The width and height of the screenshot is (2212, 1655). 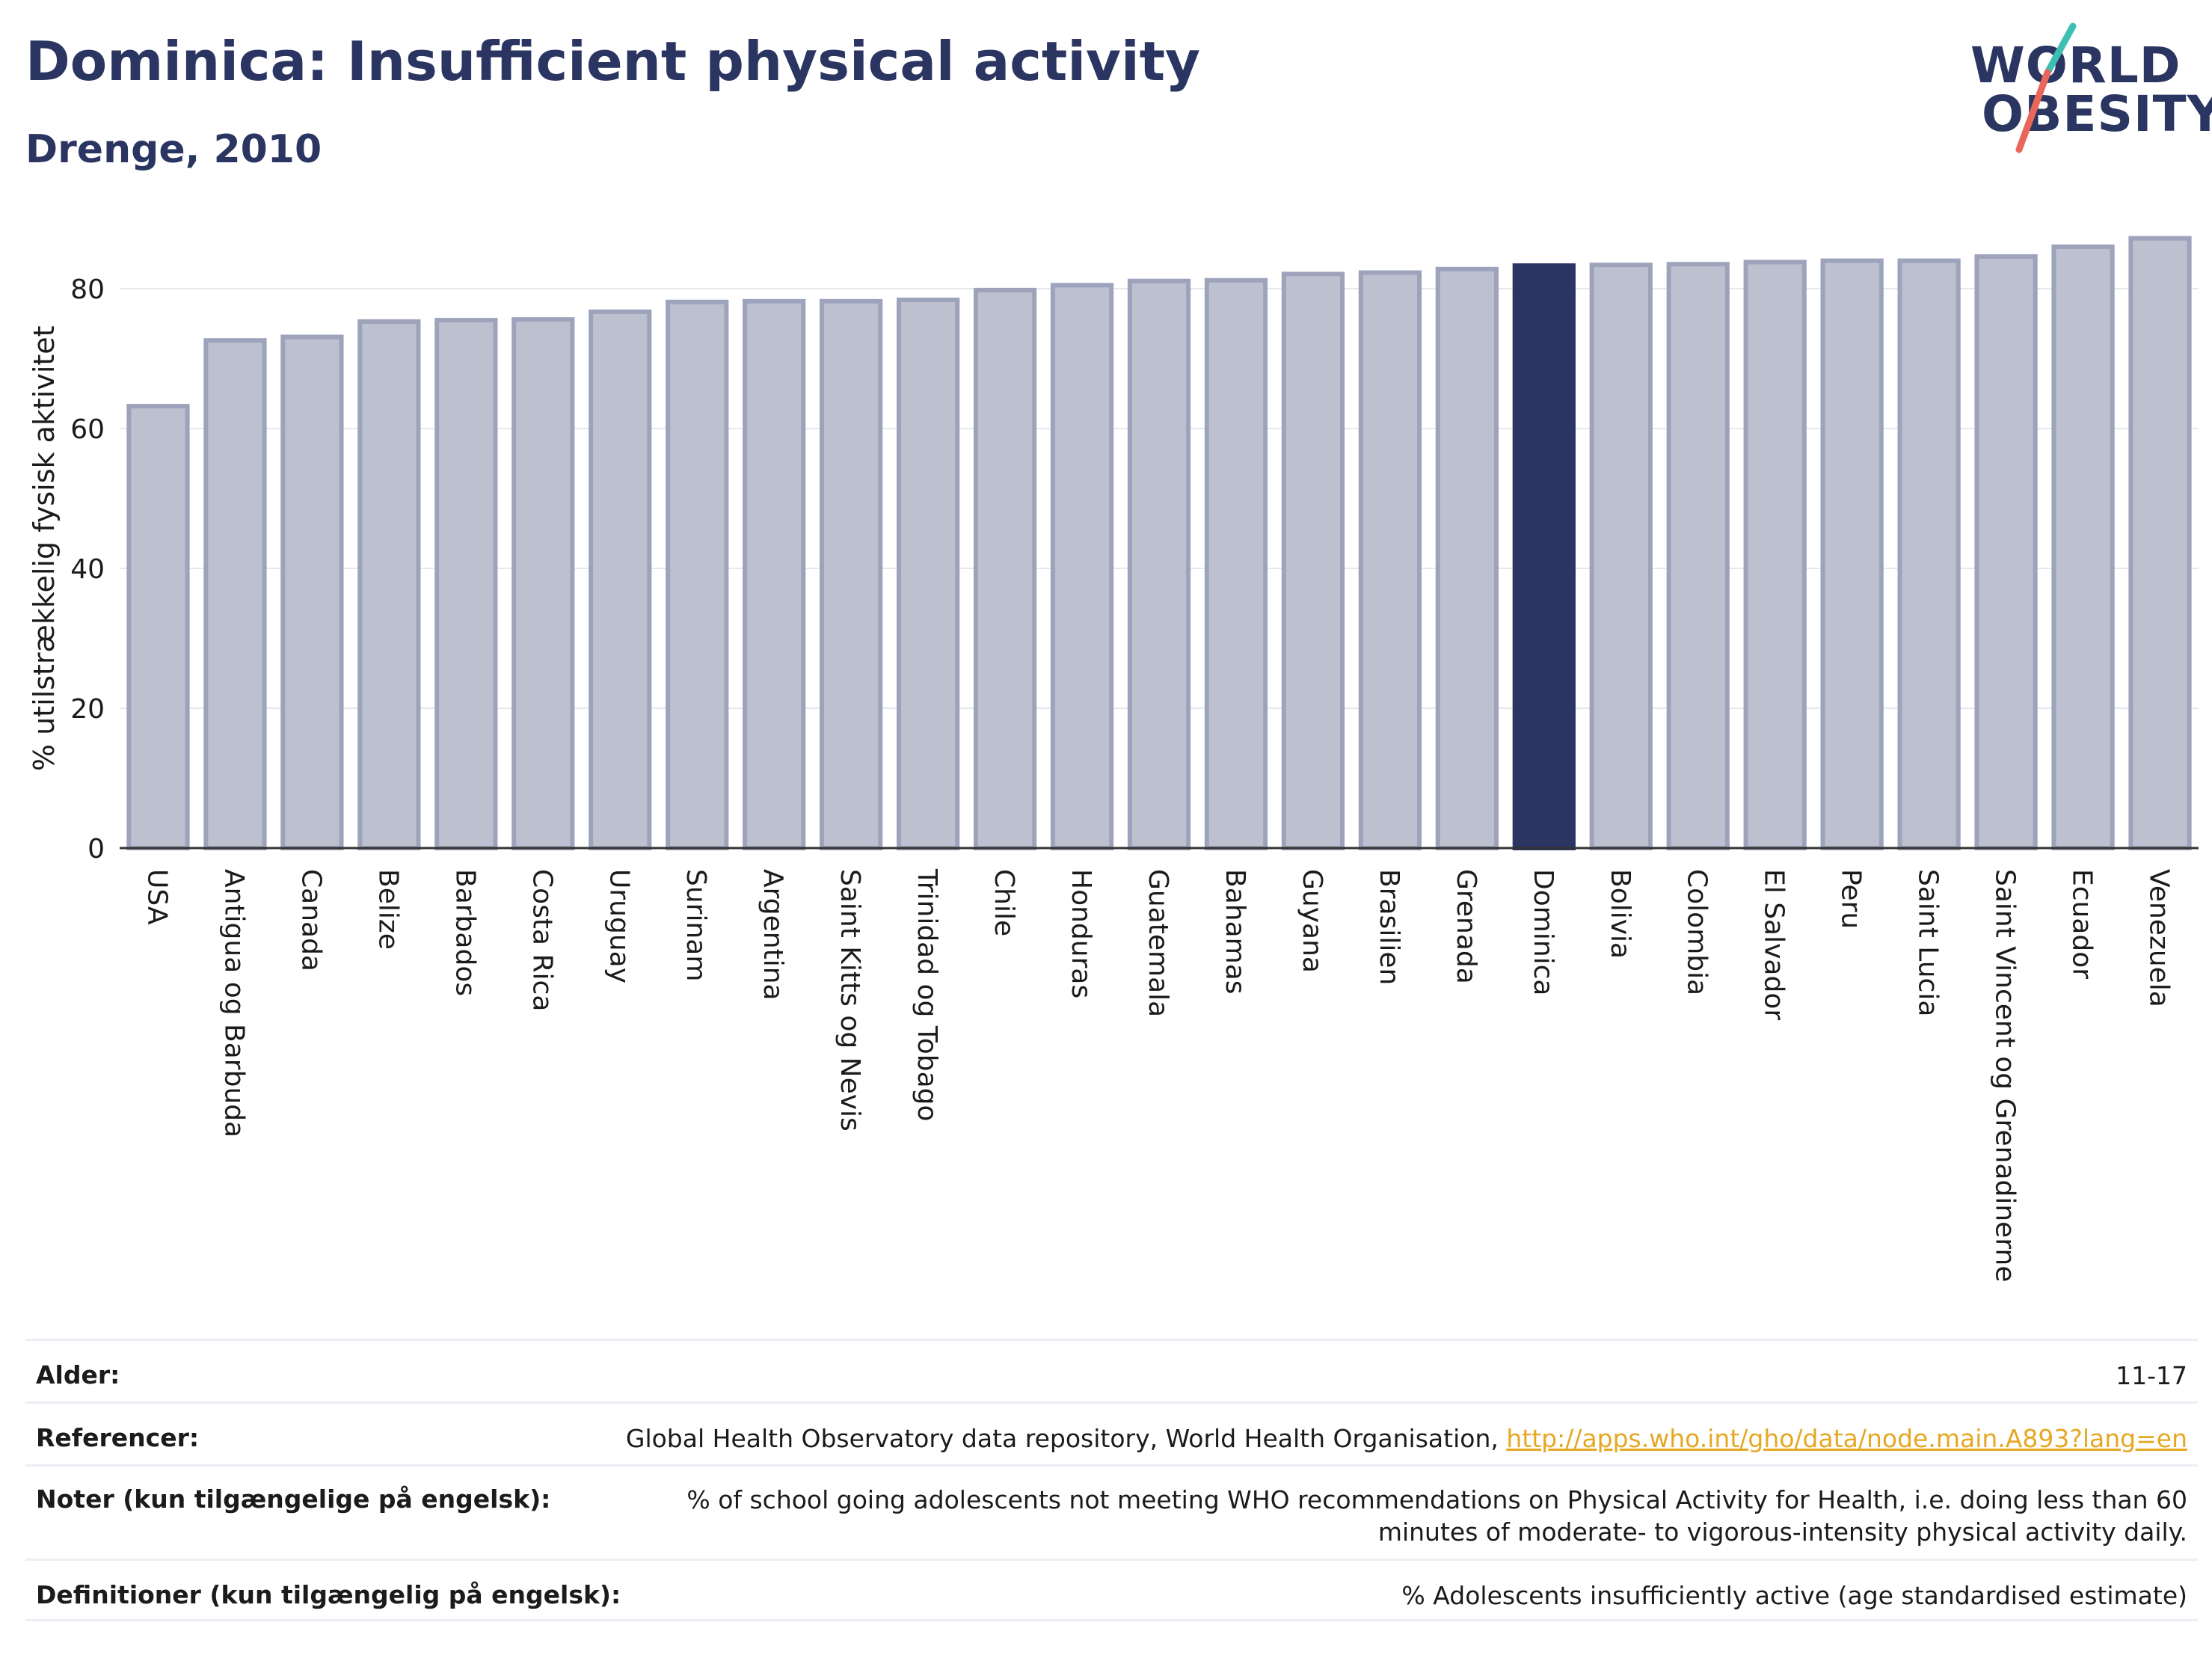 I want to click on x-tick-label: Venezuela, so click(x=2159, y=938).